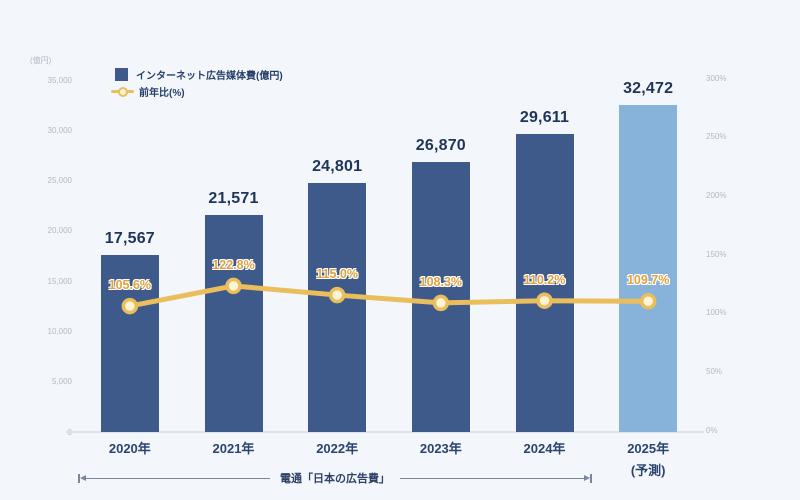 Image resolution: width=800 pixels, height=500 pixels. I want to click on arrowhead-right-icon, so click(587, 478).